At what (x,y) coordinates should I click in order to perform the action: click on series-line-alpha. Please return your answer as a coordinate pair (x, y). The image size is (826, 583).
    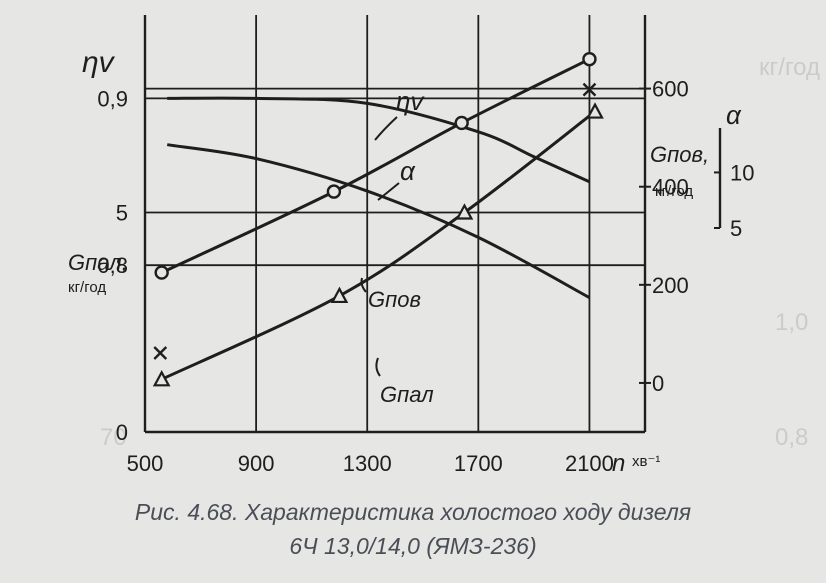
    Looking at the image, I should click on (378, 221).